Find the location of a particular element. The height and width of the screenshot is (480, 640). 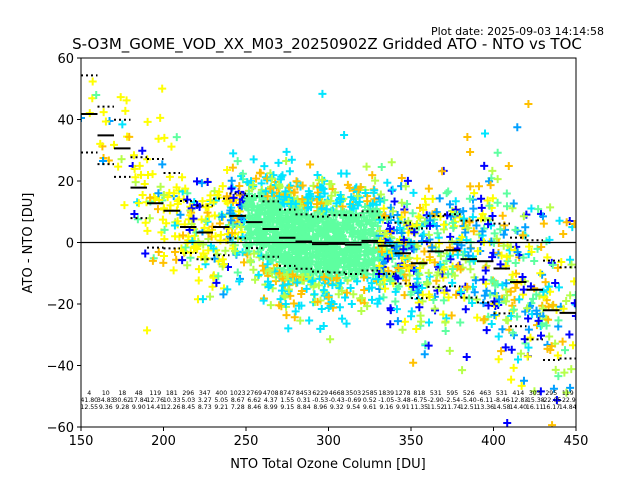

bin-std-label: 9.15 is located at coordinates (287, 407).